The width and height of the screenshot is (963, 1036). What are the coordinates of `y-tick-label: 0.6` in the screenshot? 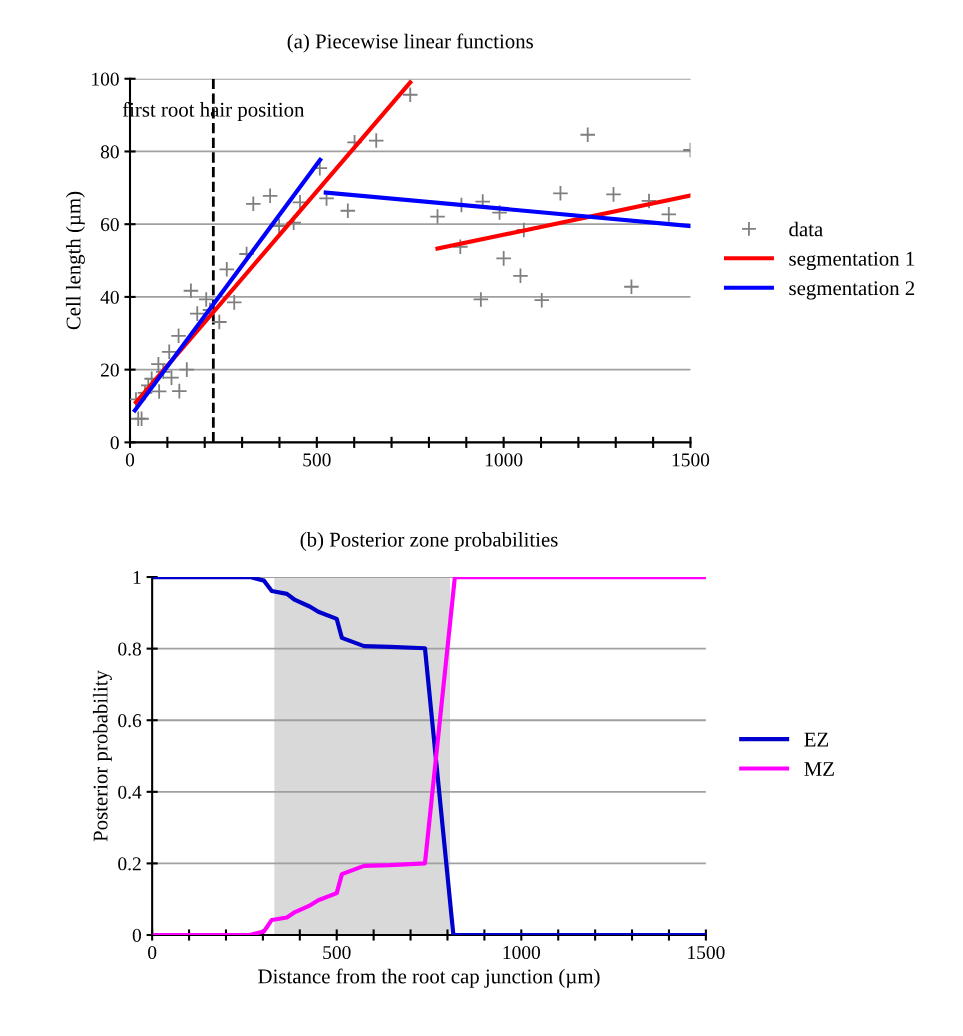 It's located at (130, 721).